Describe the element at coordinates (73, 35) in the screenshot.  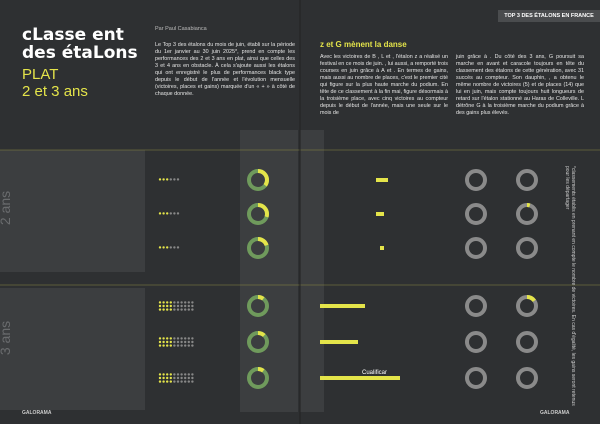
I see `title: cLasse ent` at that location.